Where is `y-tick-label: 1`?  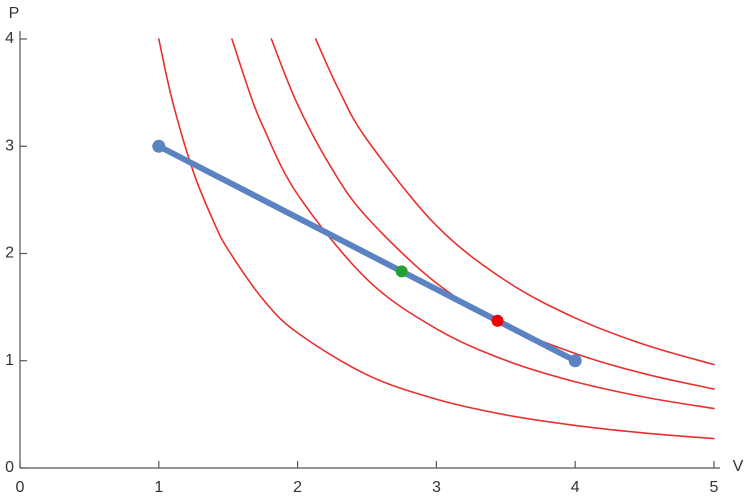
y-tick-label: 1 is located at coordinates (9, 360).